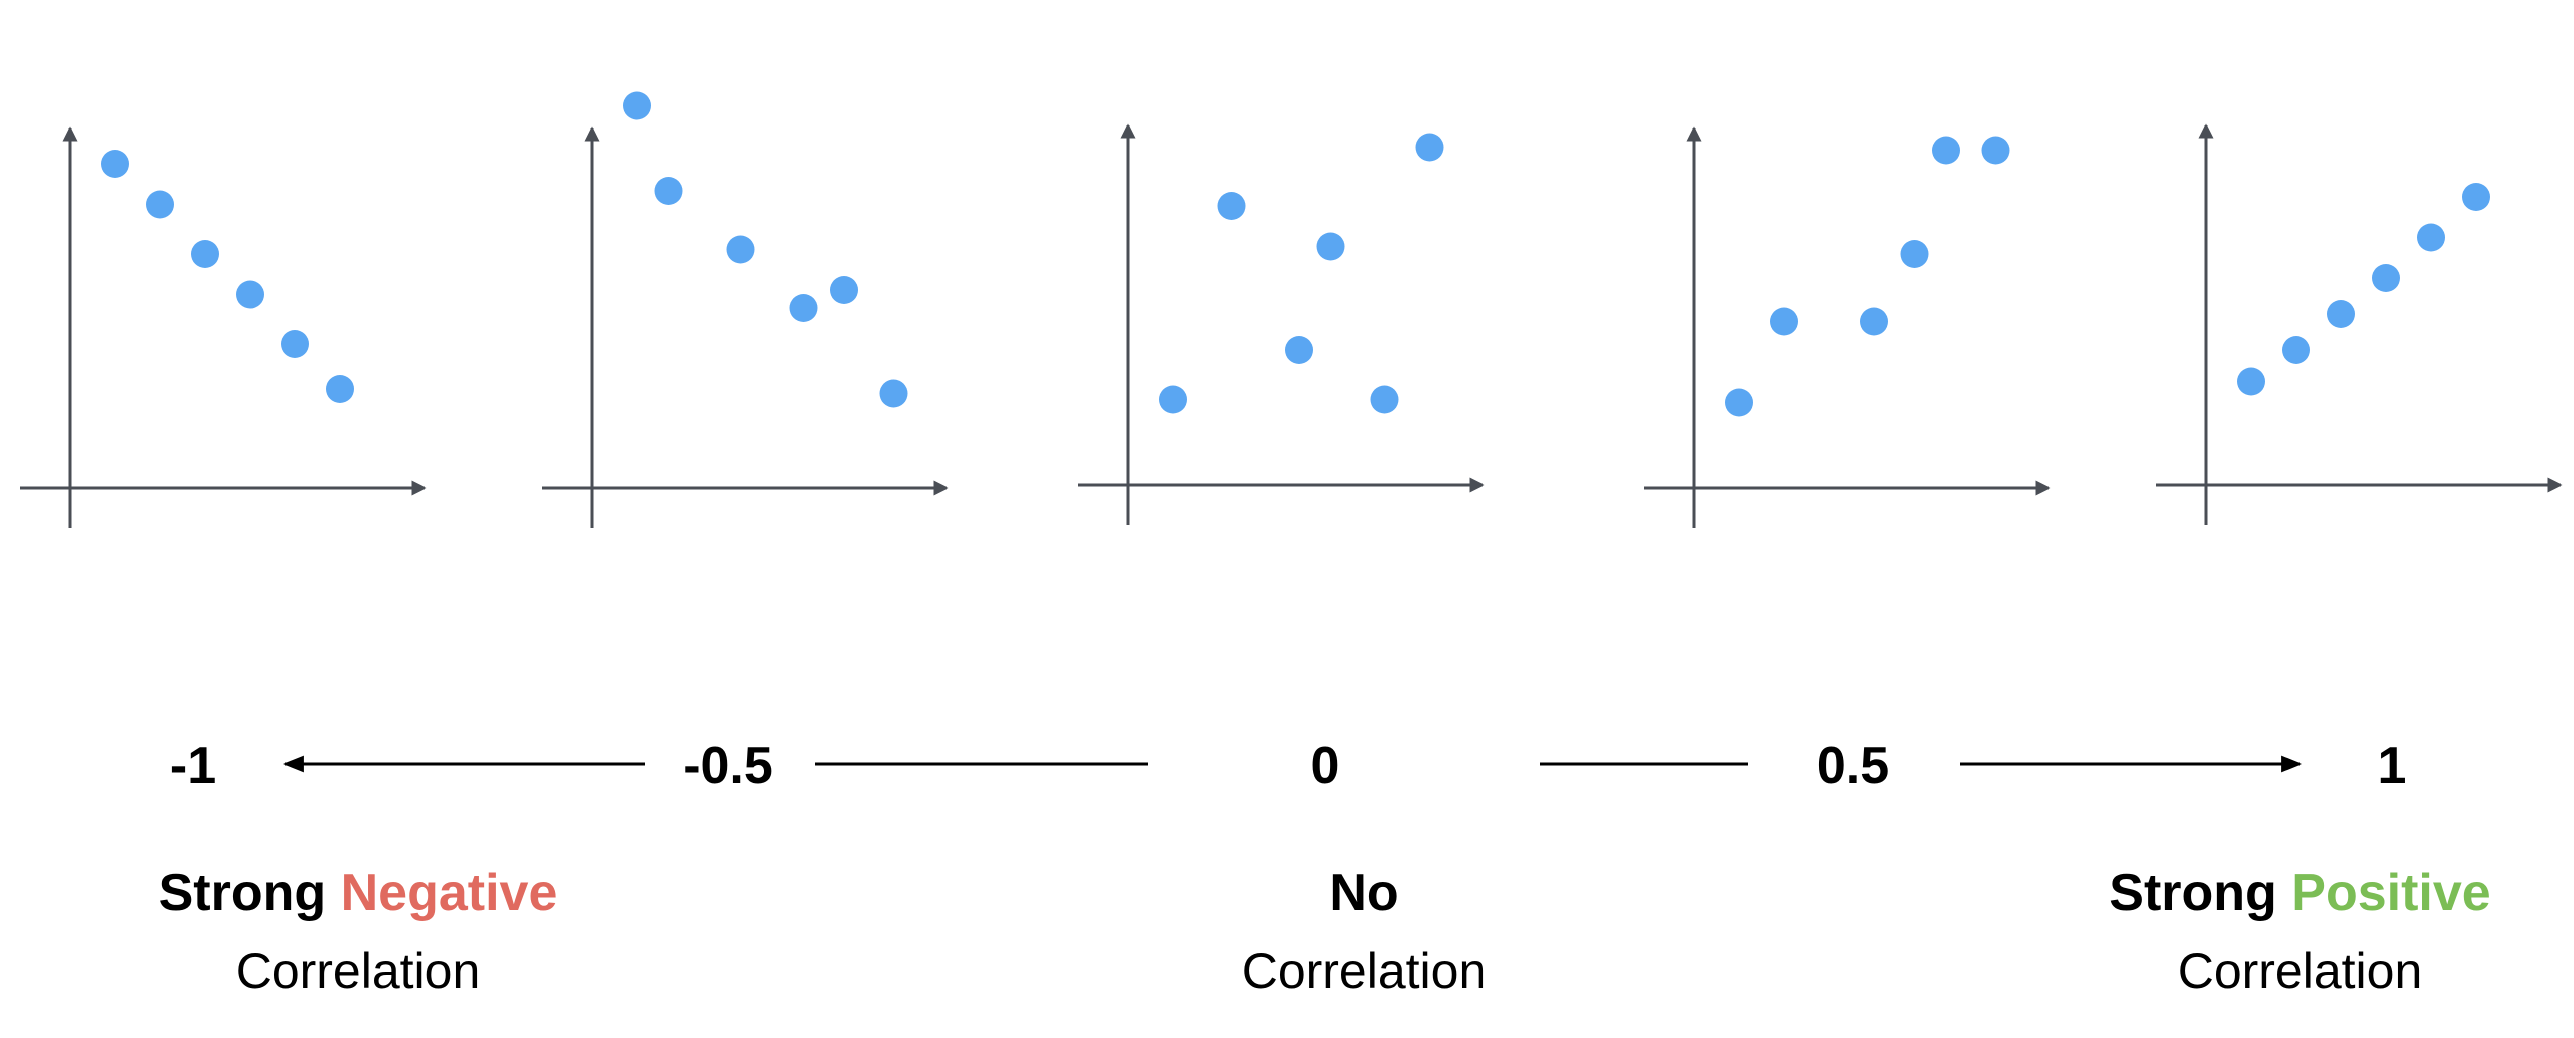 The image size is (2574, 1038). What do you see at coordinates (2359, 324) in the screenshot?
I see `scatter-panel-strong-positive` at bounding box center [2359, 324].